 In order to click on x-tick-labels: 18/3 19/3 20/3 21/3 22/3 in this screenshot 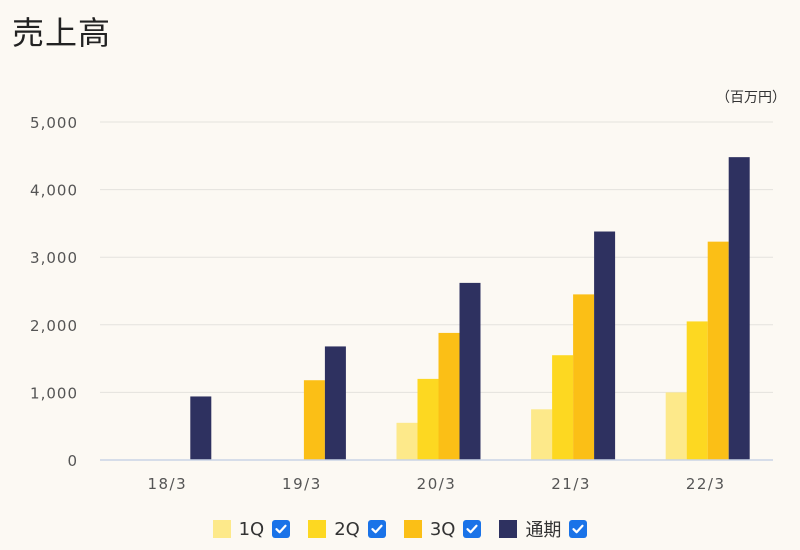, I will do `click(436, 484)`.